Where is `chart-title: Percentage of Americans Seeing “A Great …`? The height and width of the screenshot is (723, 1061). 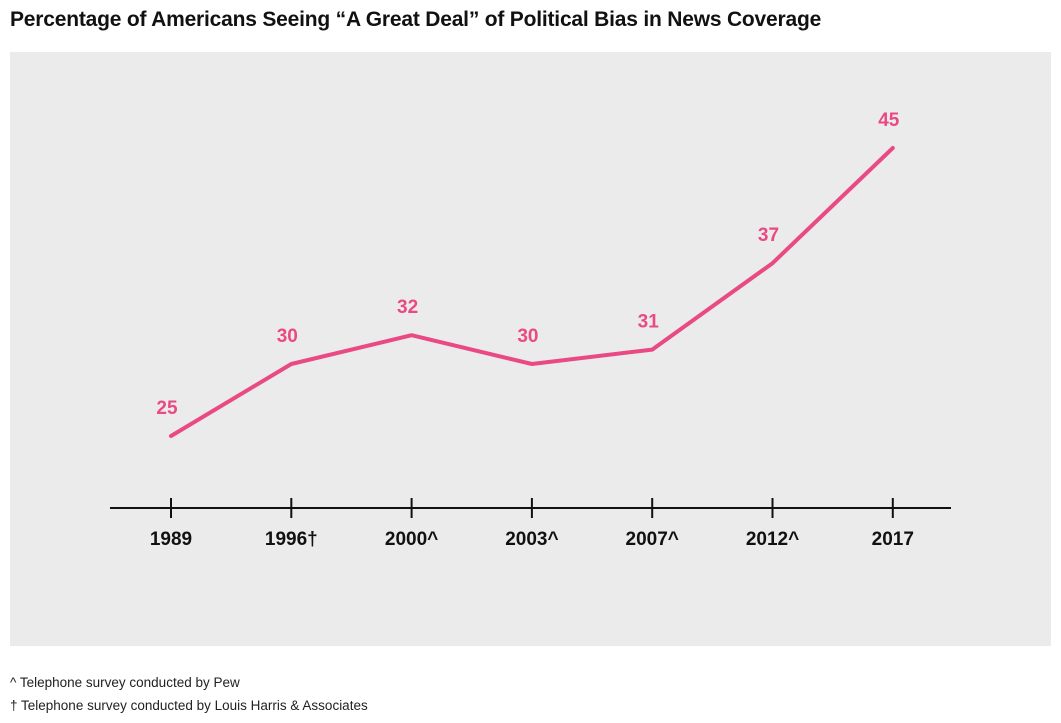
chart-title: Percentage of Americans Seeing “A Great … is located at coordinates (416, 19).